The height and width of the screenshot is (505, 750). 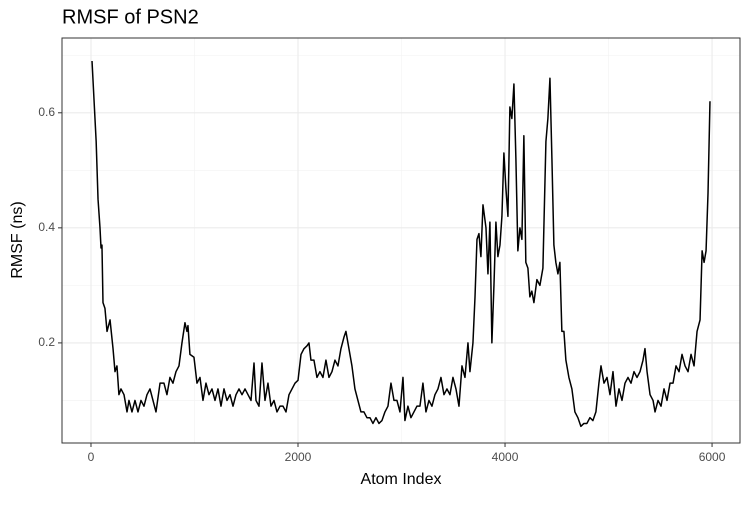 What do you see at coordinates (91, 457) in the screenshot?
I see `x-tick-label: 0` at bounding box center [91, 457].